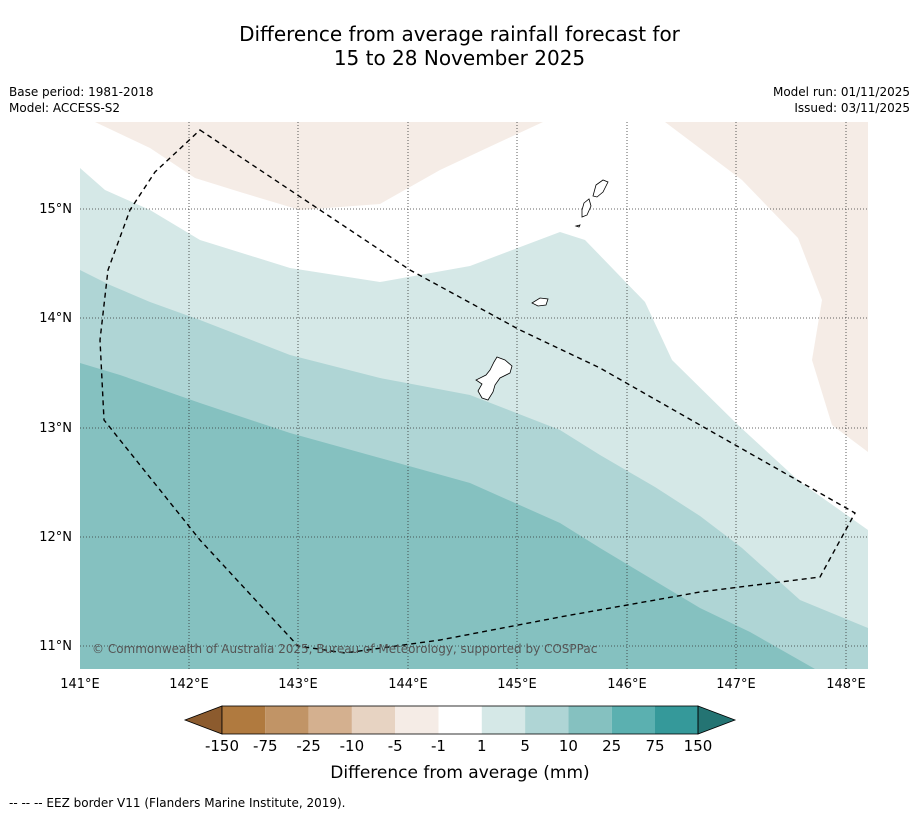 Image resolution: width=919 pixels, height=816 pixels. What do you see at coordinates (627, 684) in the screenshot?
I see `lon-label-146: 146°E` at bounding box center [627, 684].